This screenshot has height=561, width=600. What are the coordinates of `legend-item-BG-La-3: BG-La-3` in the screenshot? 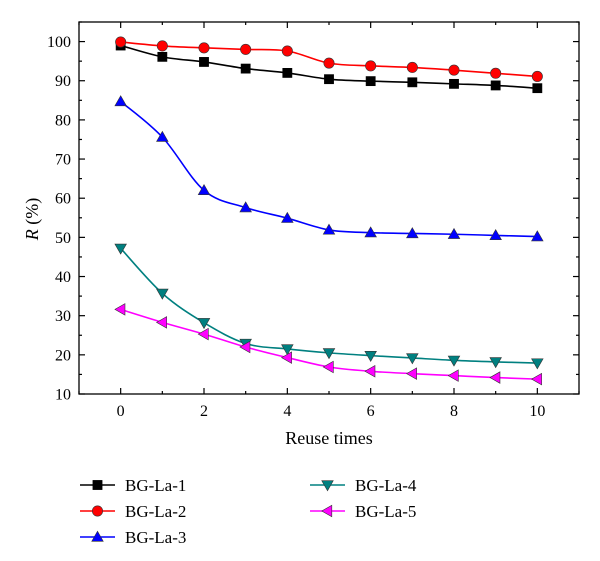 It's located at (133, 537).